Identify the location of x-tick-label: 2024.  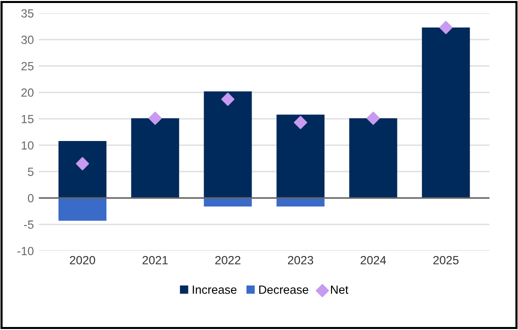
(373, 260).